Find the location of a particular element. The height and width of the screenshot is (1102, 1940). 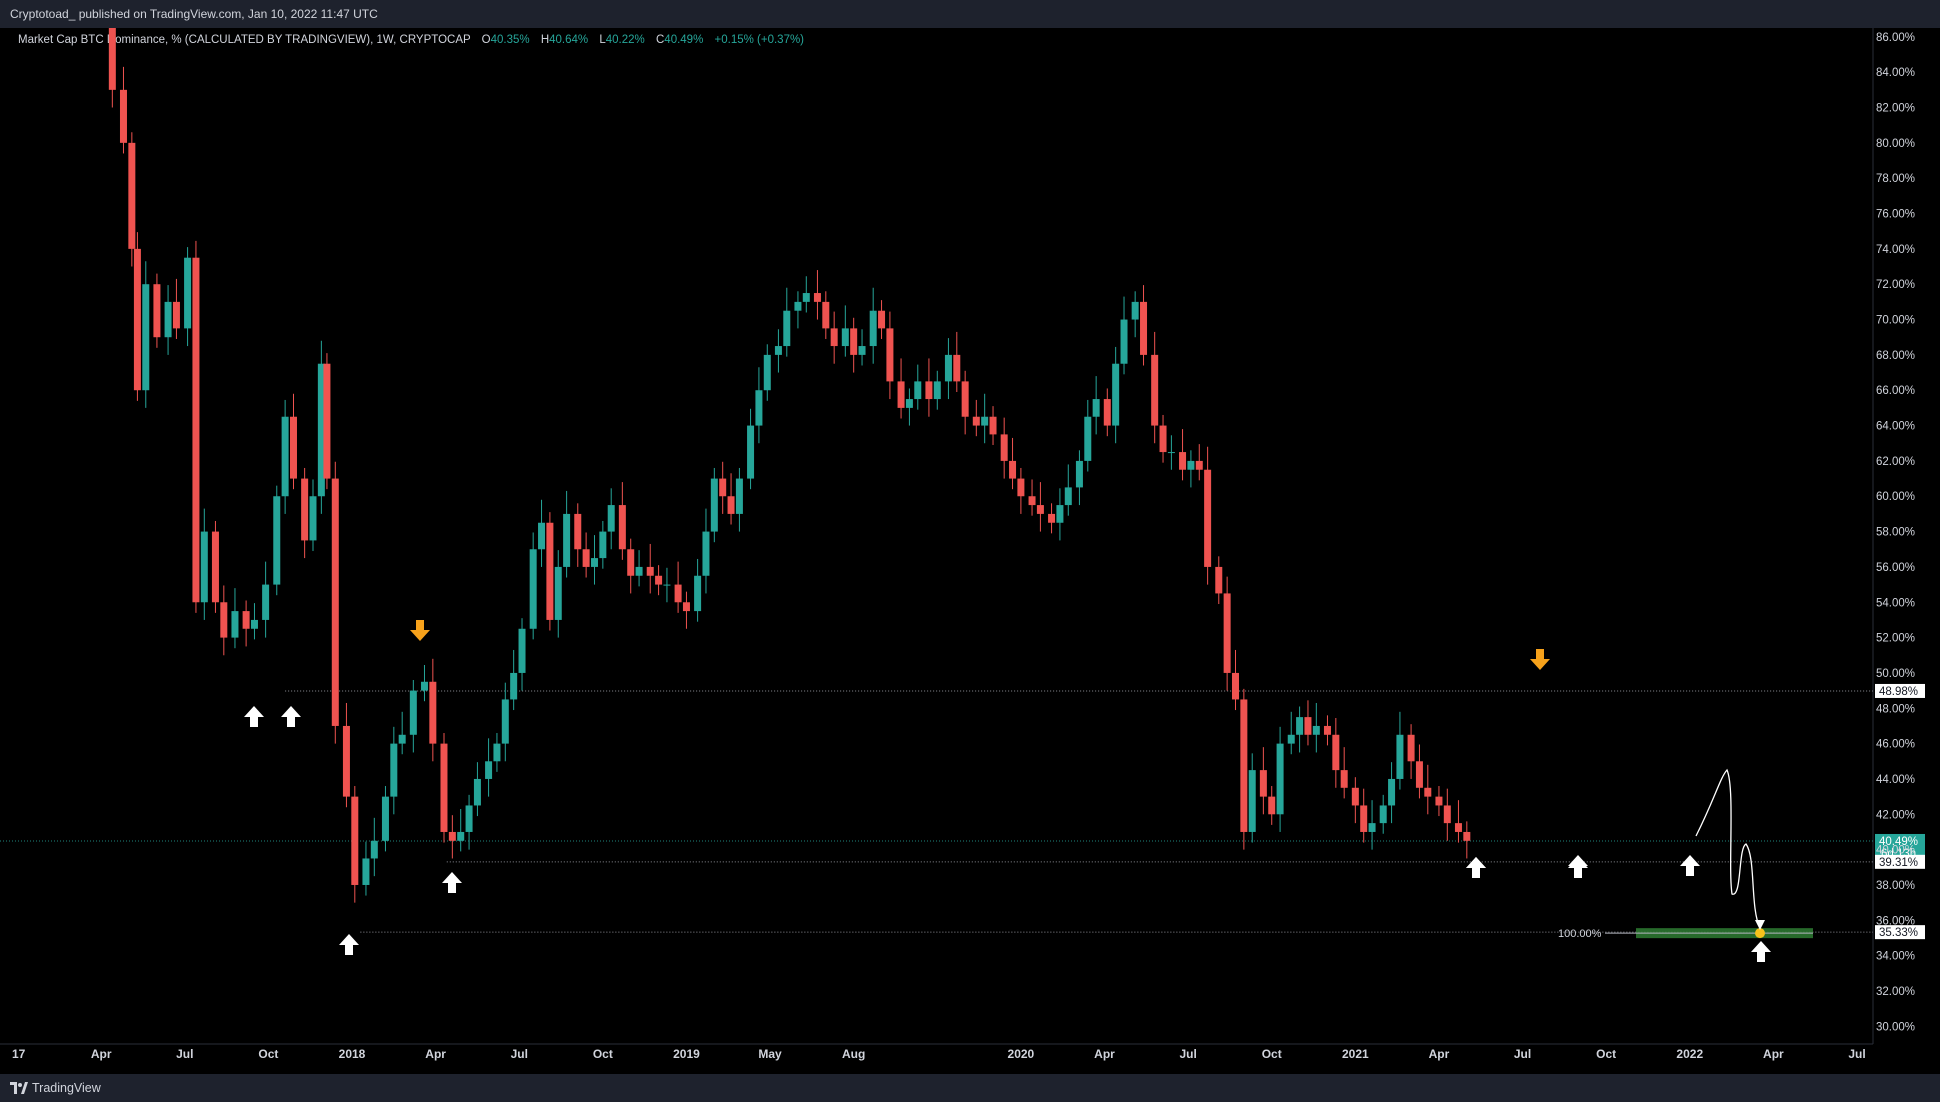

level-price-label: 40.49% is located at coordinates (1898, 842).